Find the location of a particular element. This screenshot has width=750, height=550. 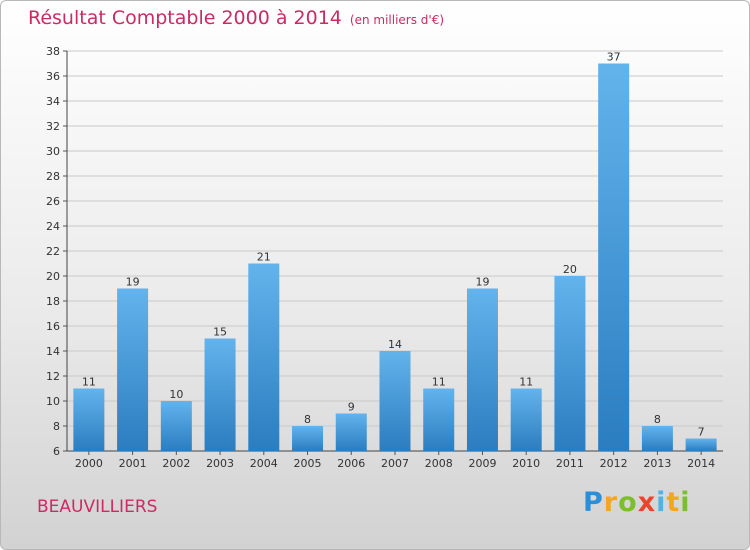

chart-title: Résultat Comptable 2000 à 2014 is located at coordinates (185, 18).